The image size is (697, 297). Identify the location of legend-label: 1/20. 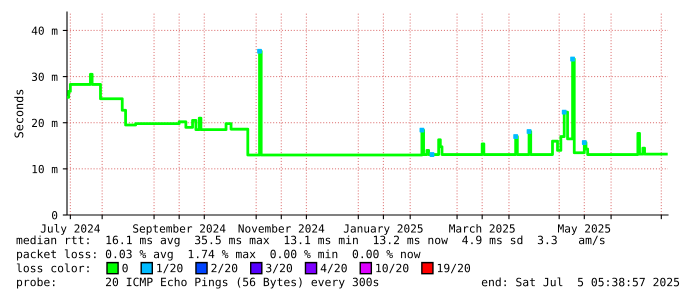
(170, 269).